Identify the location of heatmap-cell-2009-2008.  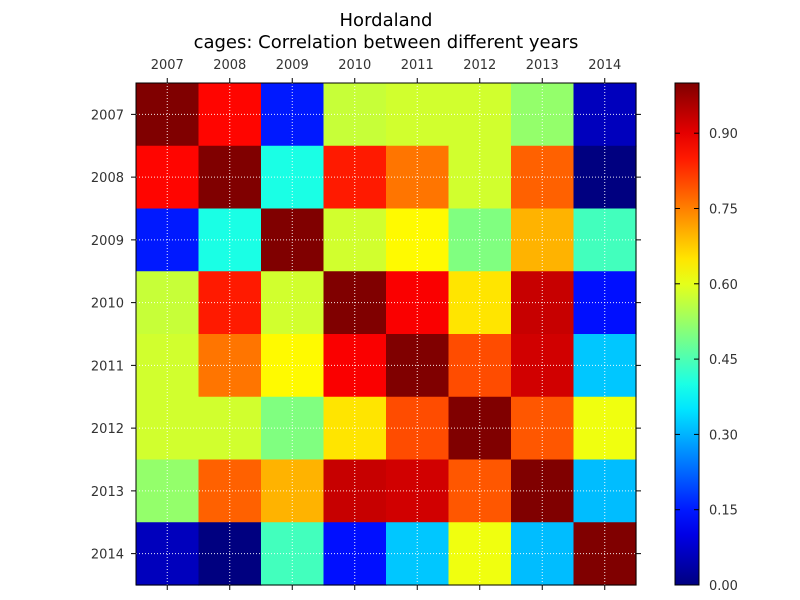
(230, 240).